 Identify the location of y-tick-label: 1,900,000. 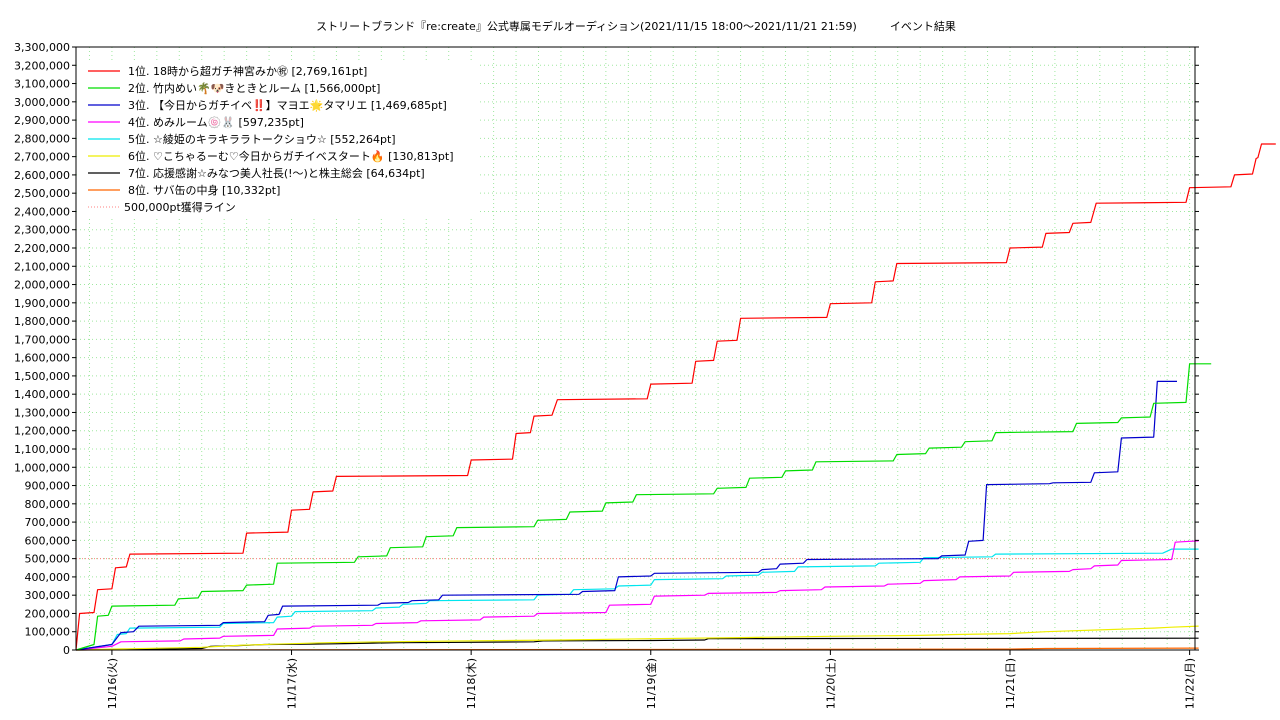
(42, 303).